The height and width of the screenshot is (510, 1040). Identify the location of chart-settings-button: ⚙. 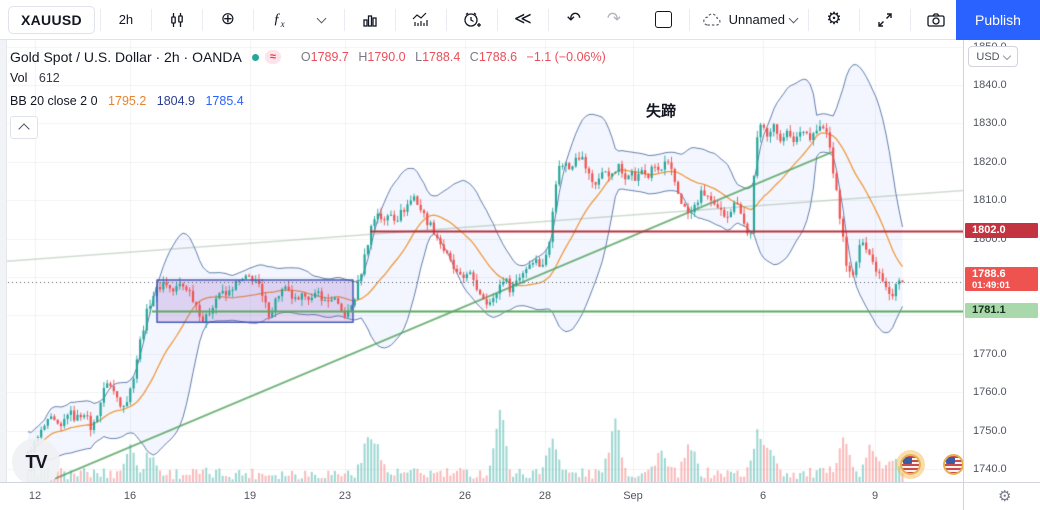
(834, 20).